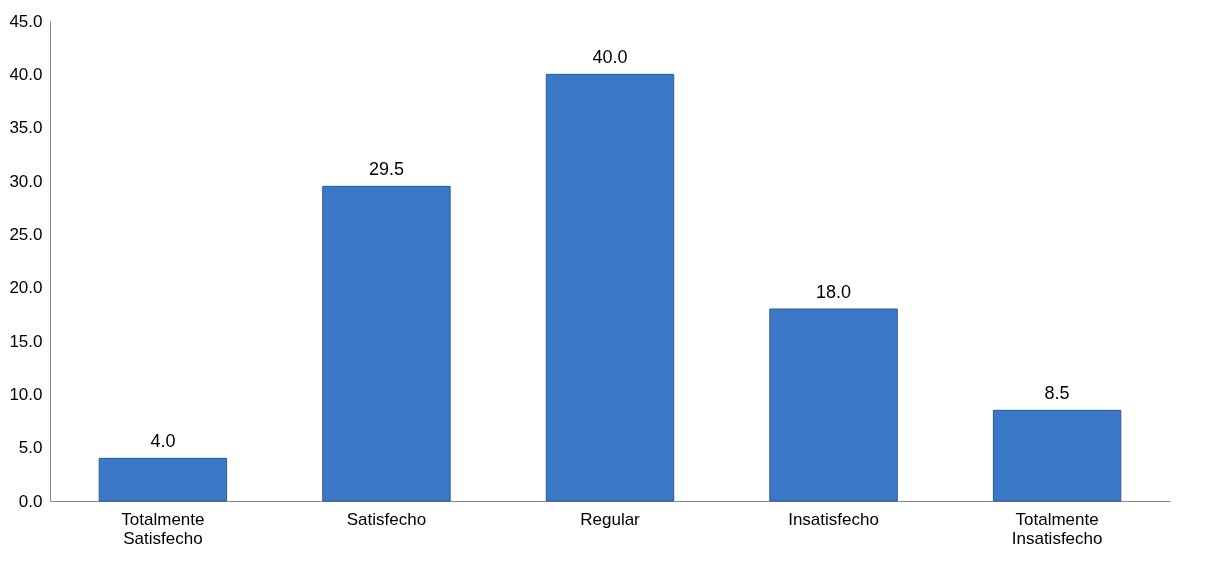 This screenshot has width=1211, height=588. Describe the element at coordinates (834, 292) in the screenshot. I see `data-label: 18.0` at that location.